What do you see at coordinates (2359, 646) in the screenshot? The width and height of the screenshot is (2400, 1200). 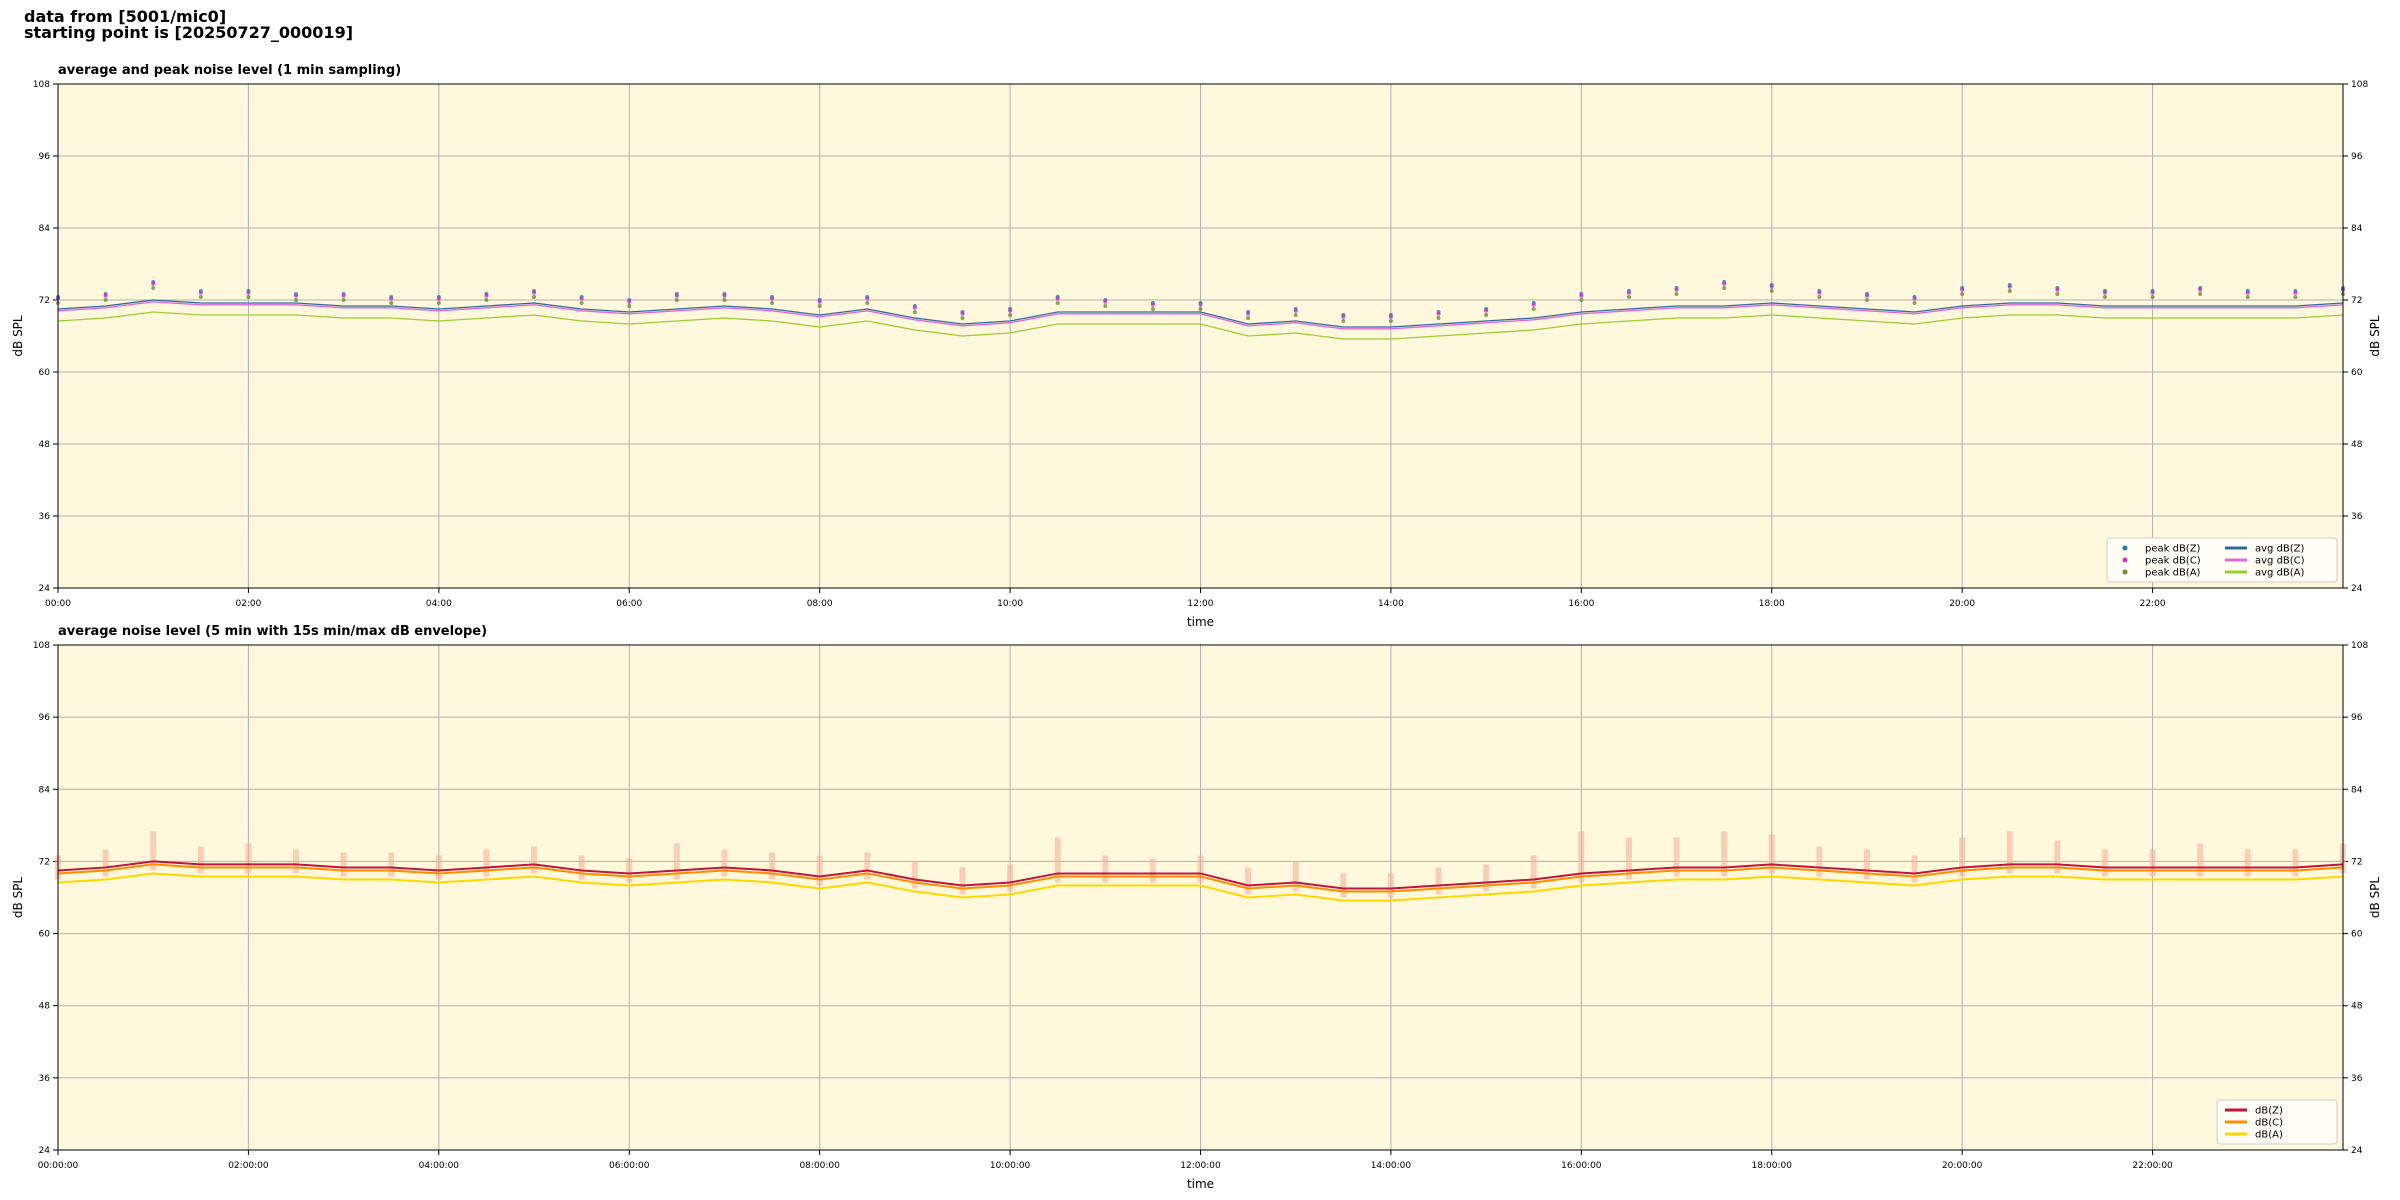 I see `y2-tick-label: 108` at bounding box center [2359, 646].